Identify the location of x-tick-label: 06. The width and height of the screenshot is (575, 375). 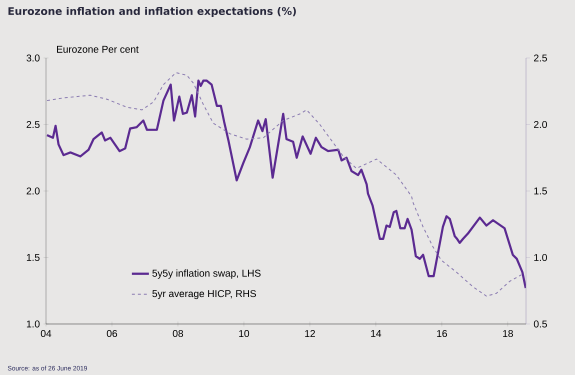
(112, 334).